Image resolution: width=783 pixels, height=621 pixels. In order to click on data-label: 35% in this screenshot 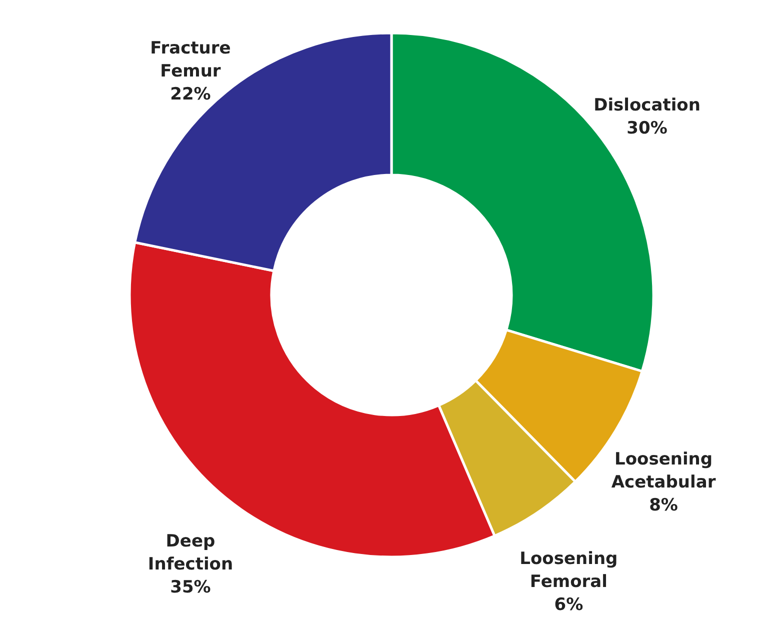, I will do `click(190, 587)`.